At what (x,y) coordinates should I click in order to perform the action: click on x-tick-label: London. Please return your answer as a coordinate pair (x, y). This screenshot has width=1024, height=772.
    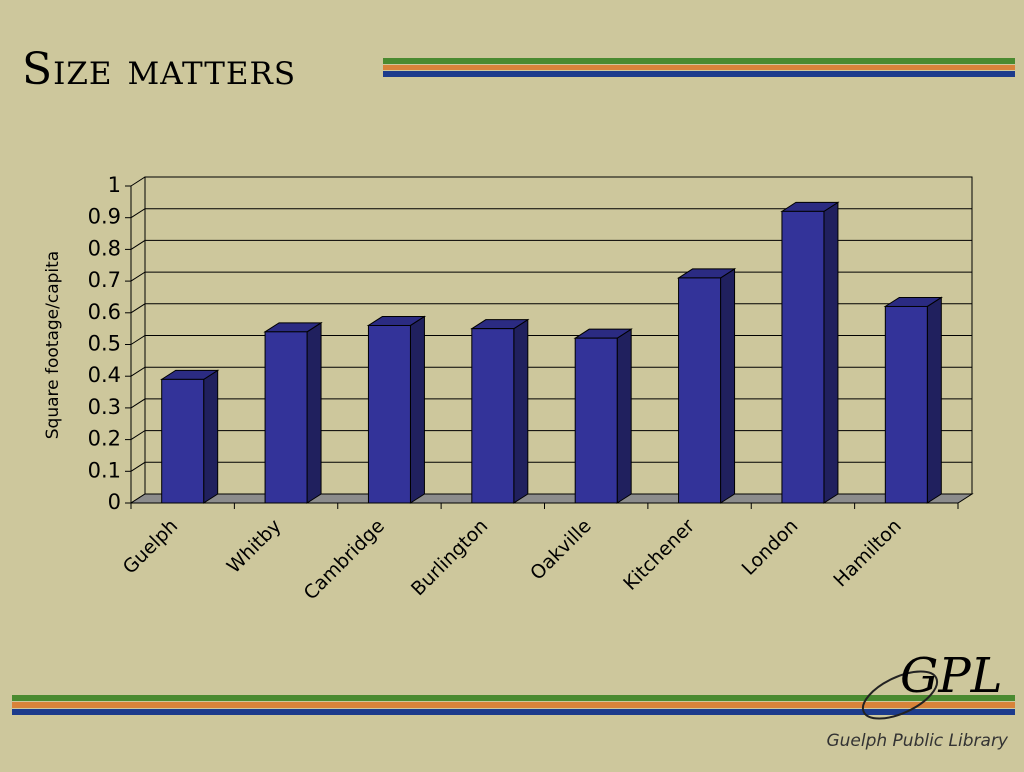
    Looking at the image, I should click on (770, 547).